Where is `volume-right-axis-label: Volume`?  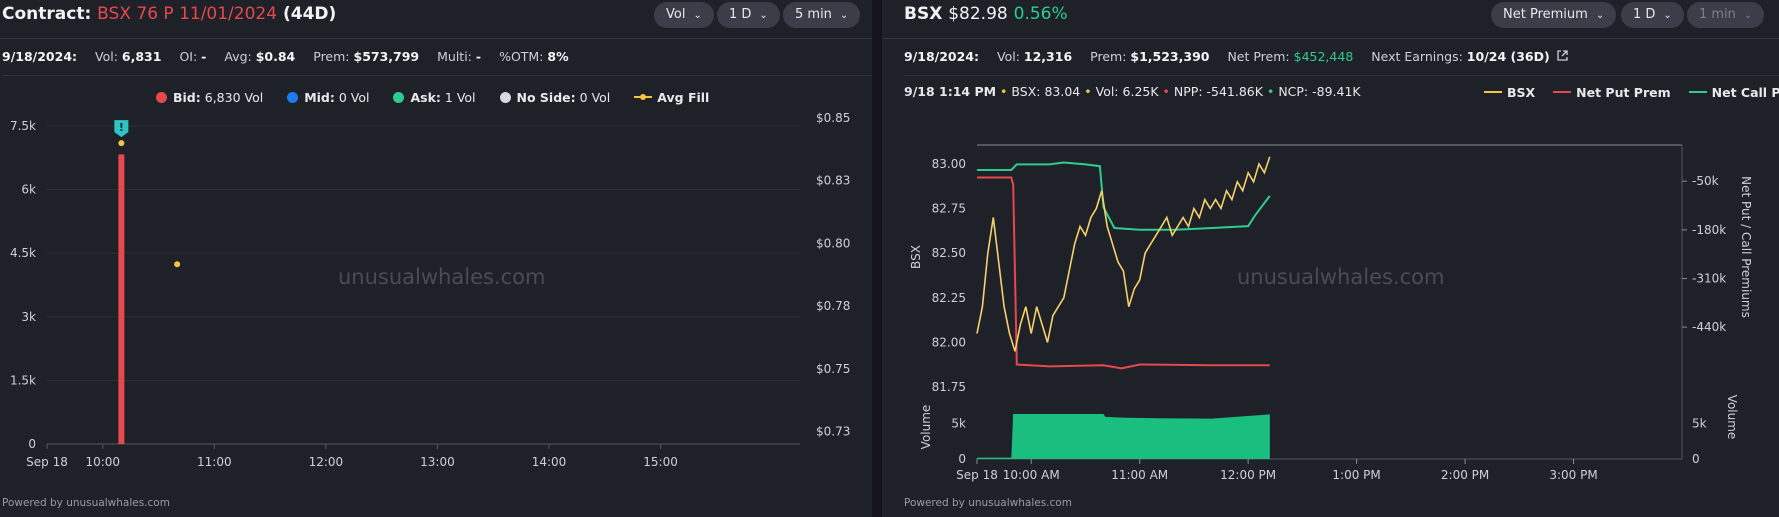
volume-right-axis-label: Volume is located at coordinates (1732, 417).